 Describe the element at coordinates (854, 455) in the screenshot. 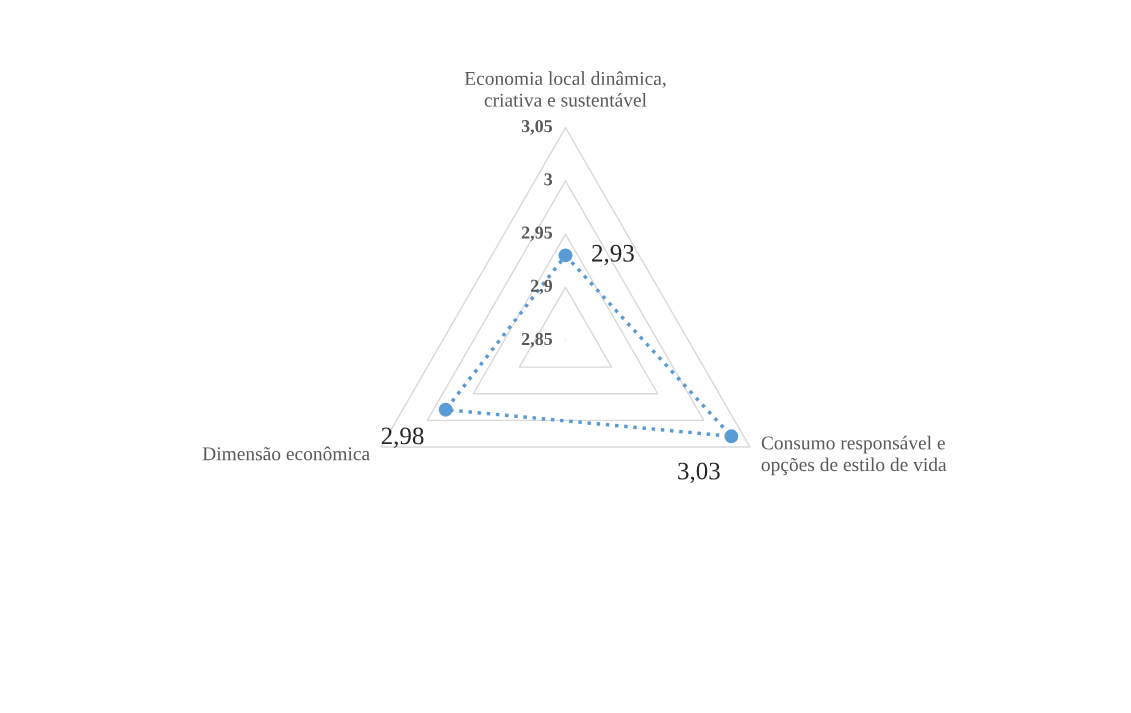

I see `spoke-label: Consumo responsável e opções de estilo de vida` at that location.